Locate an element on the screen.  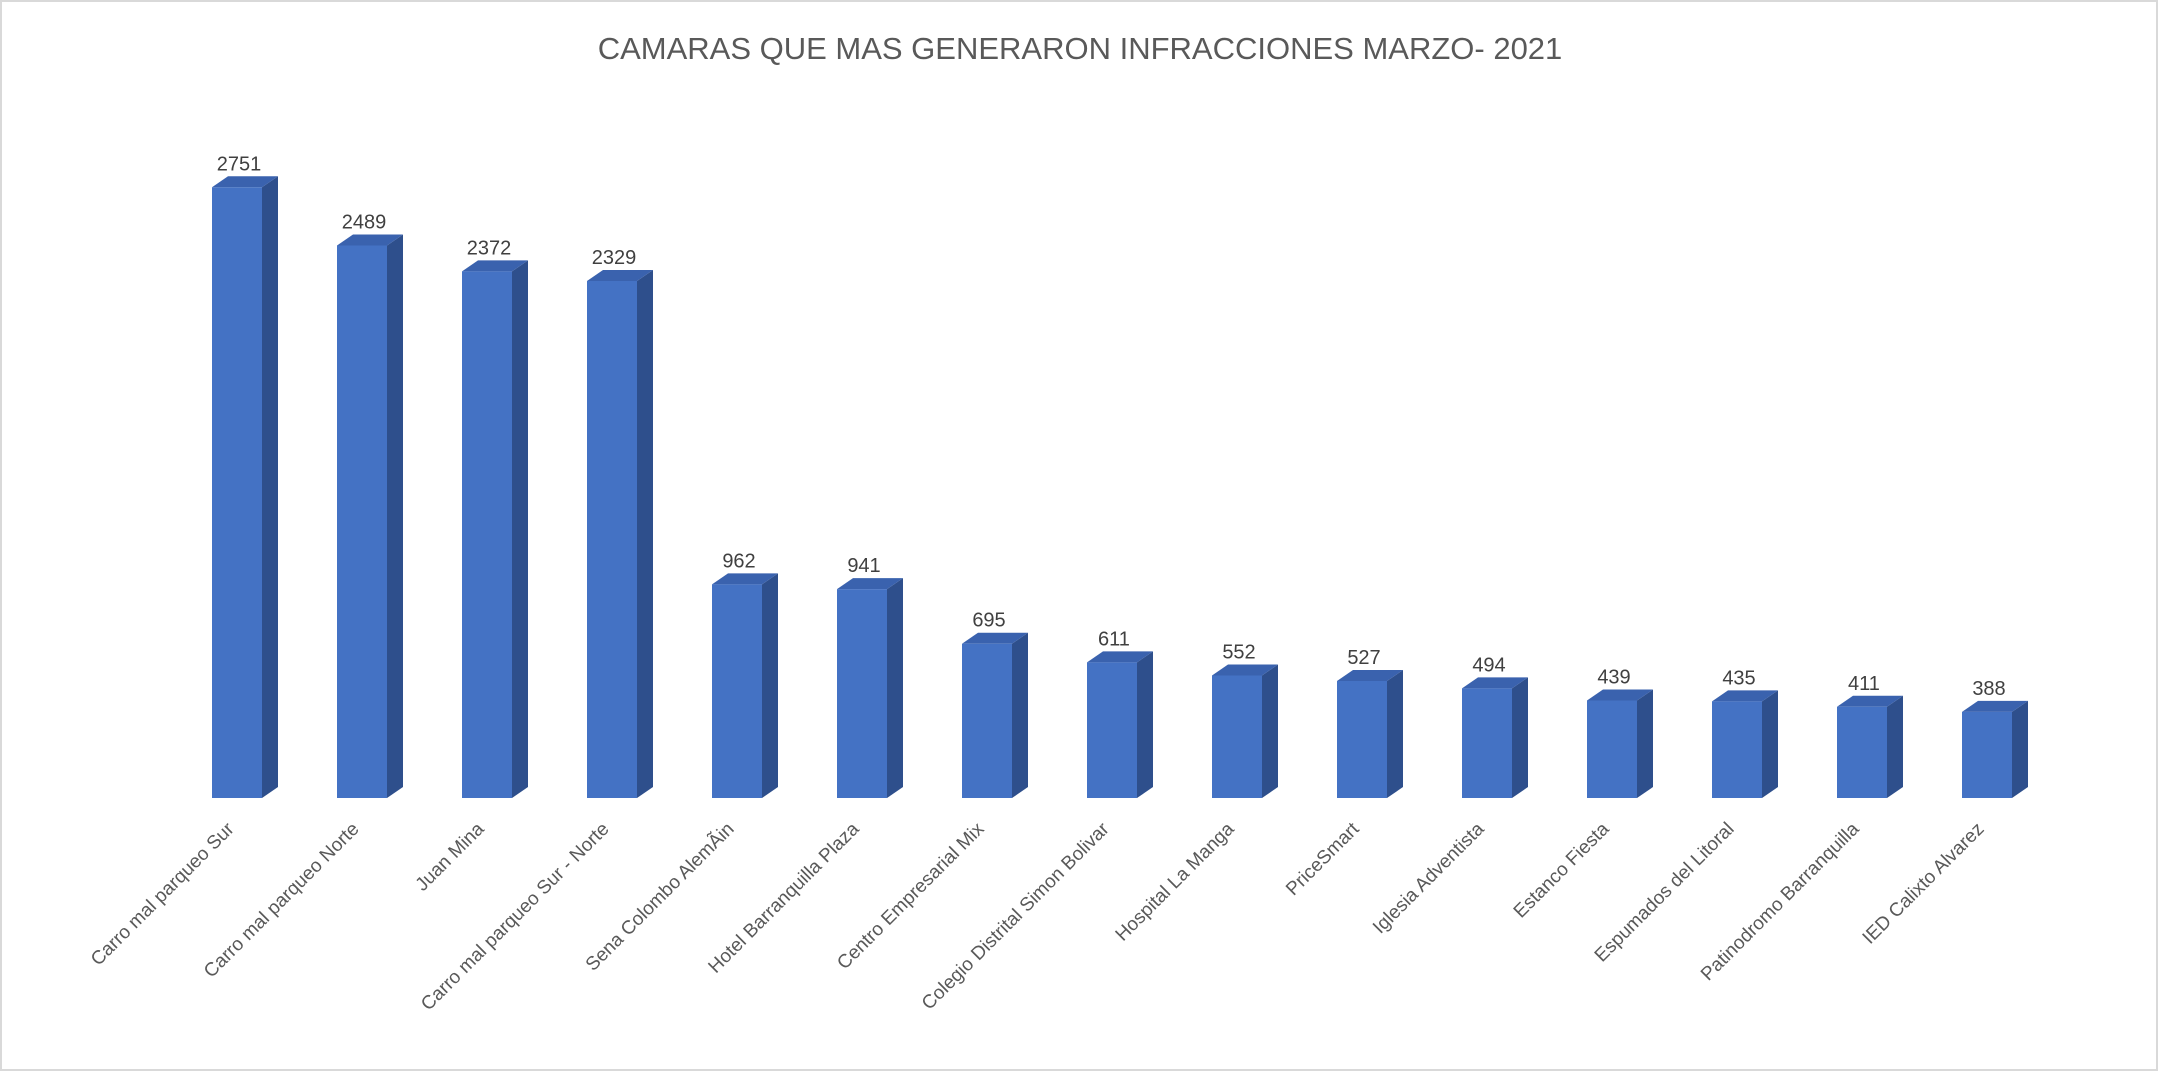
data-label: 552 is located at coordinates (1238, 652).